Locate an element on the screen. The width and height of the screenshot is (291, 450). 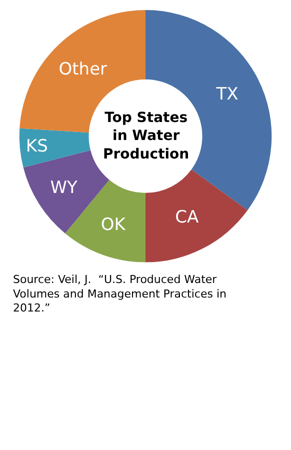
slice-label: WY is located at coordinates (64, 188).